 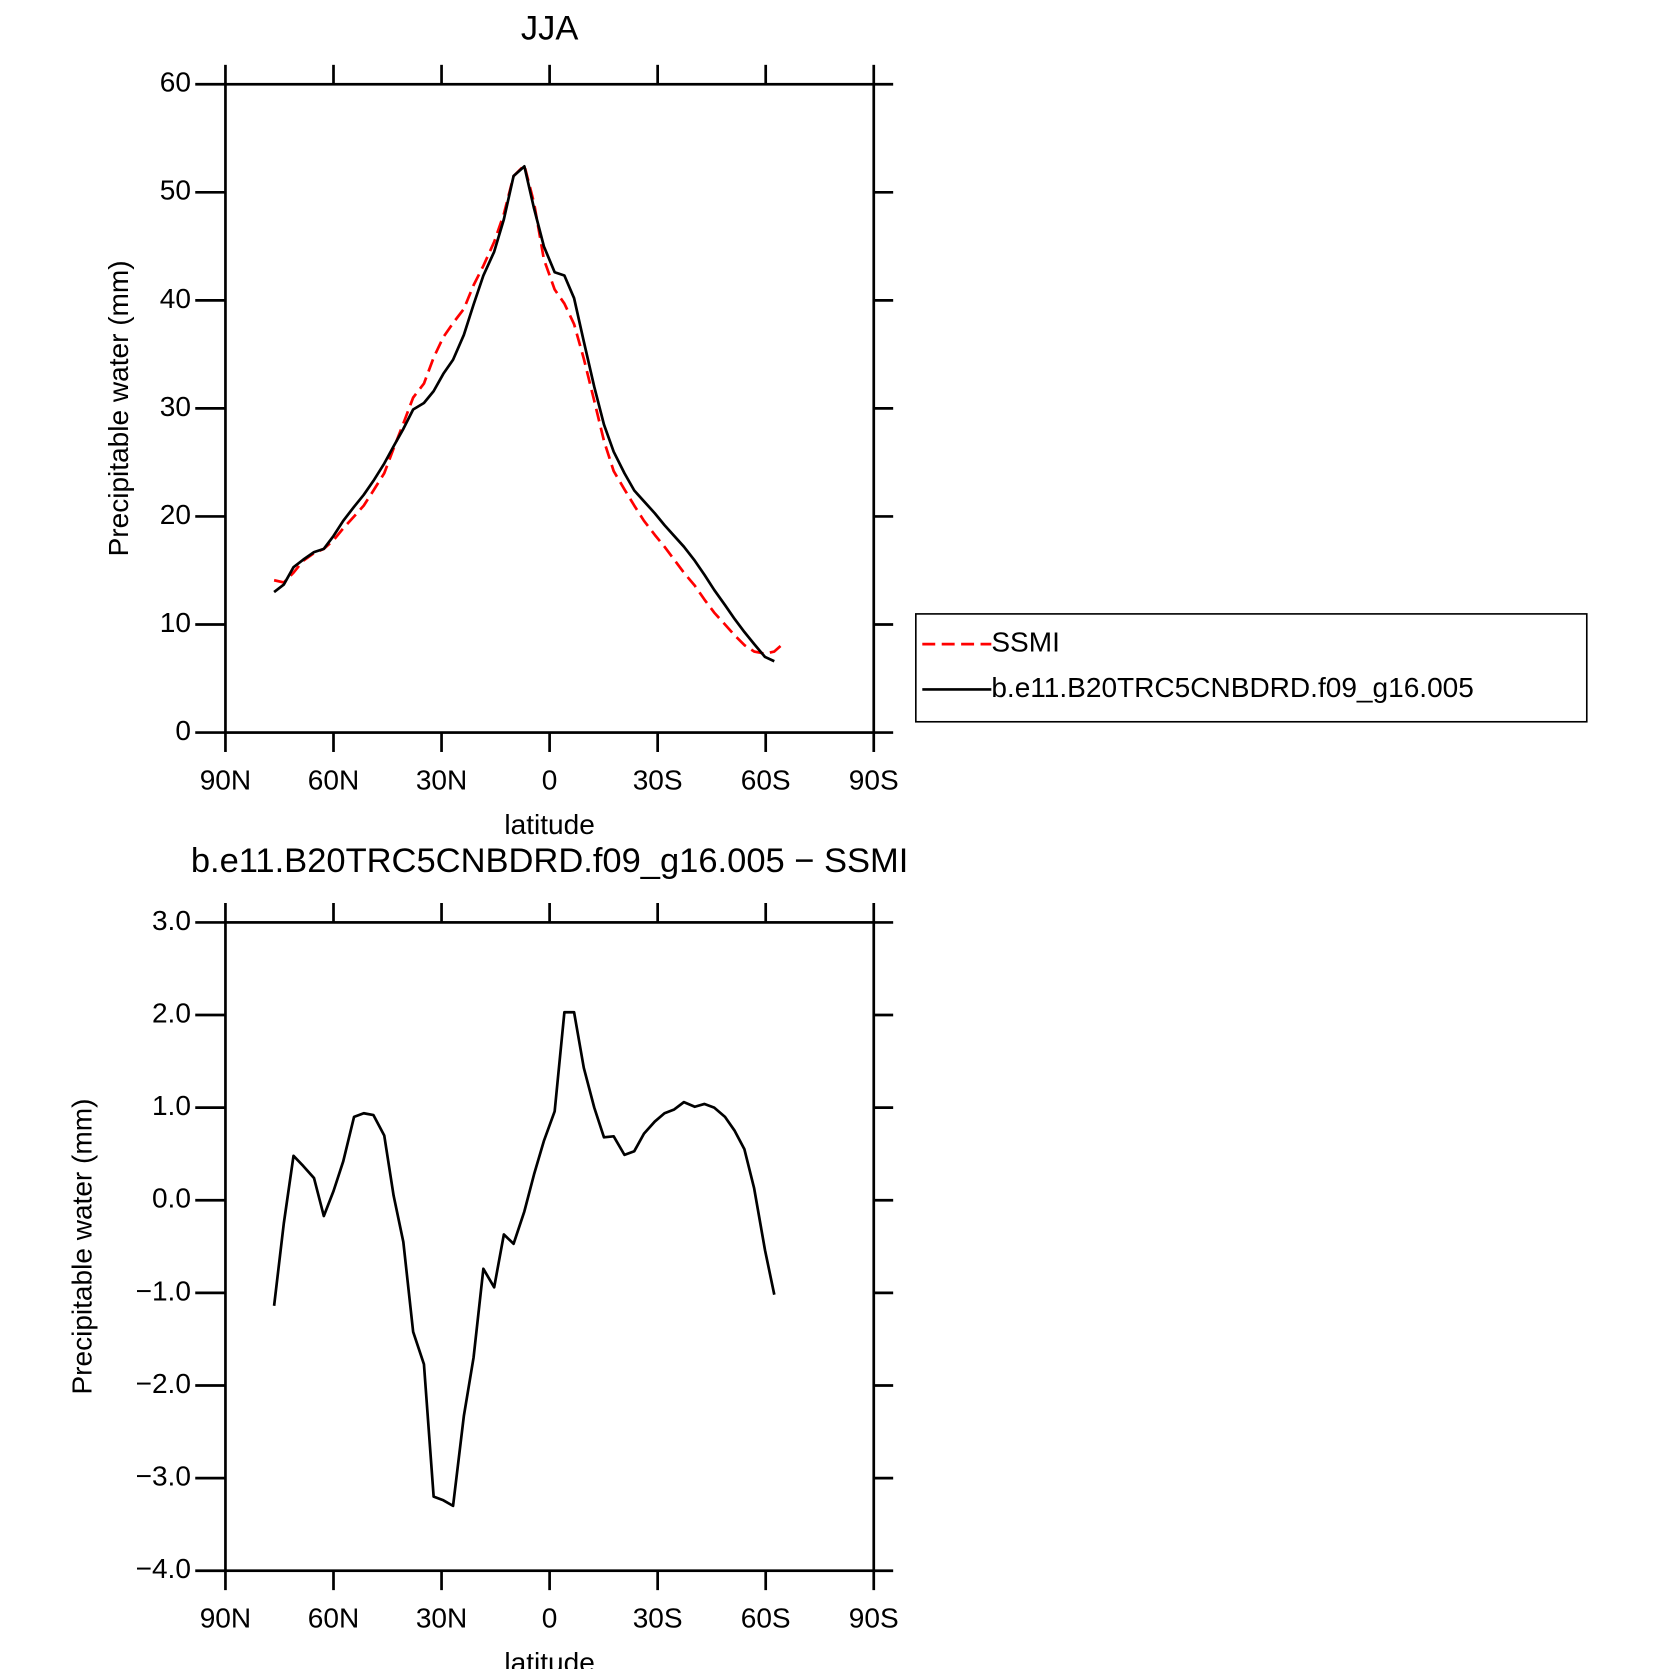 I want to click on y-tick-label: 50, so click(x=175, y=190).